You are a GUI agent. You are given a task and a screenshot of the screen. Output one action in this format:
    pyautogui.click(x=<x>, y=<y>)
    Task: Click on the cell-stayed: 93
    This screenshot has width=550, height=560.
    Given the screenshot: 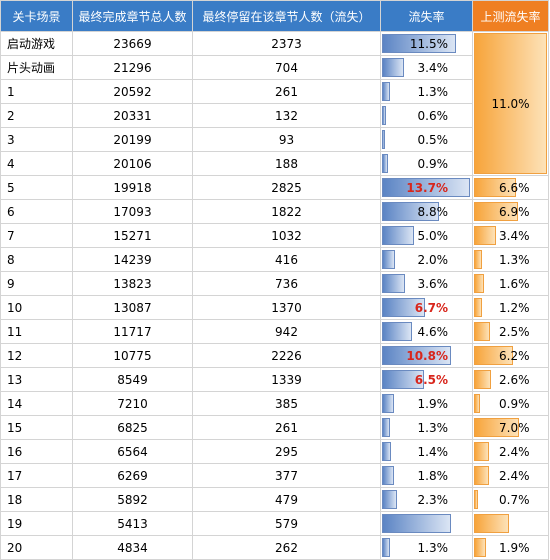 What is the action you would take?
    pyautogui.click(x=286, y=139)
    